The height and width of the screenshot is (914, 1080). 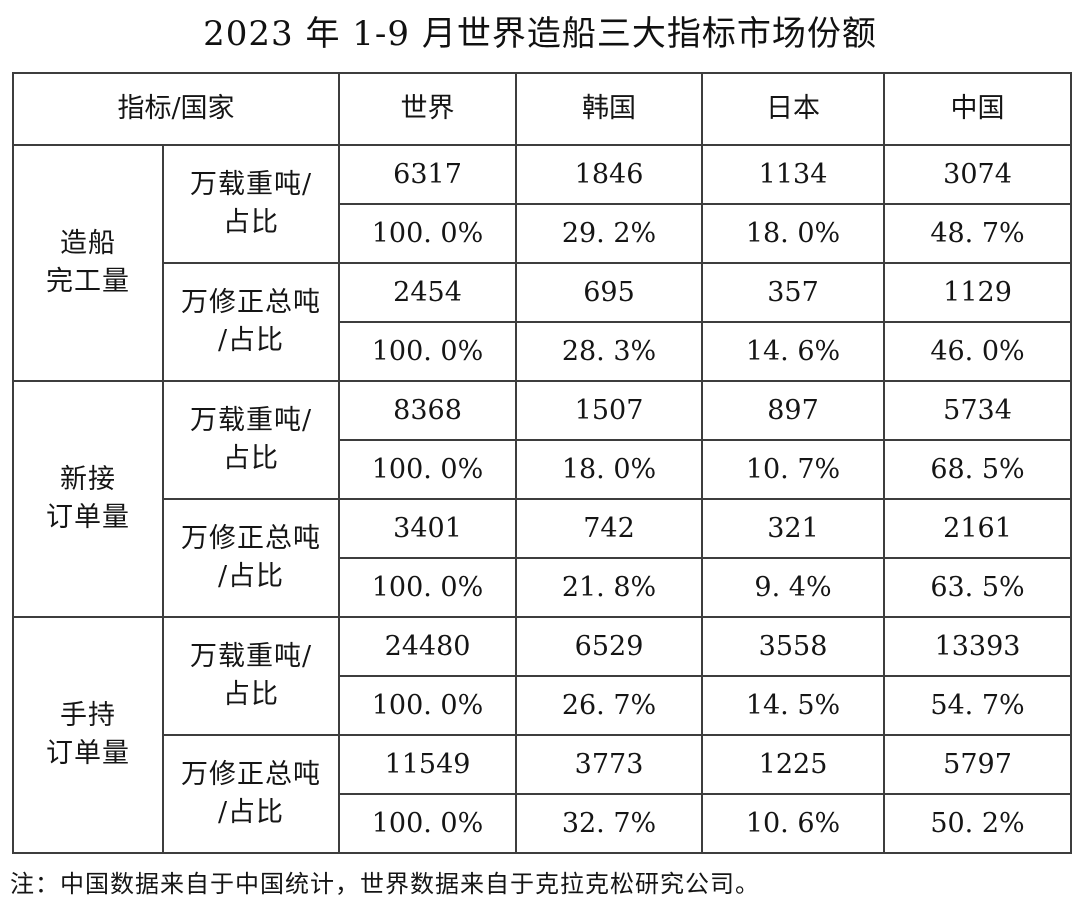 What do you see at coordinates (978, 588) in the screenshot?
I see `share-cell: 63. 5%` at bounding box center [978, 588].